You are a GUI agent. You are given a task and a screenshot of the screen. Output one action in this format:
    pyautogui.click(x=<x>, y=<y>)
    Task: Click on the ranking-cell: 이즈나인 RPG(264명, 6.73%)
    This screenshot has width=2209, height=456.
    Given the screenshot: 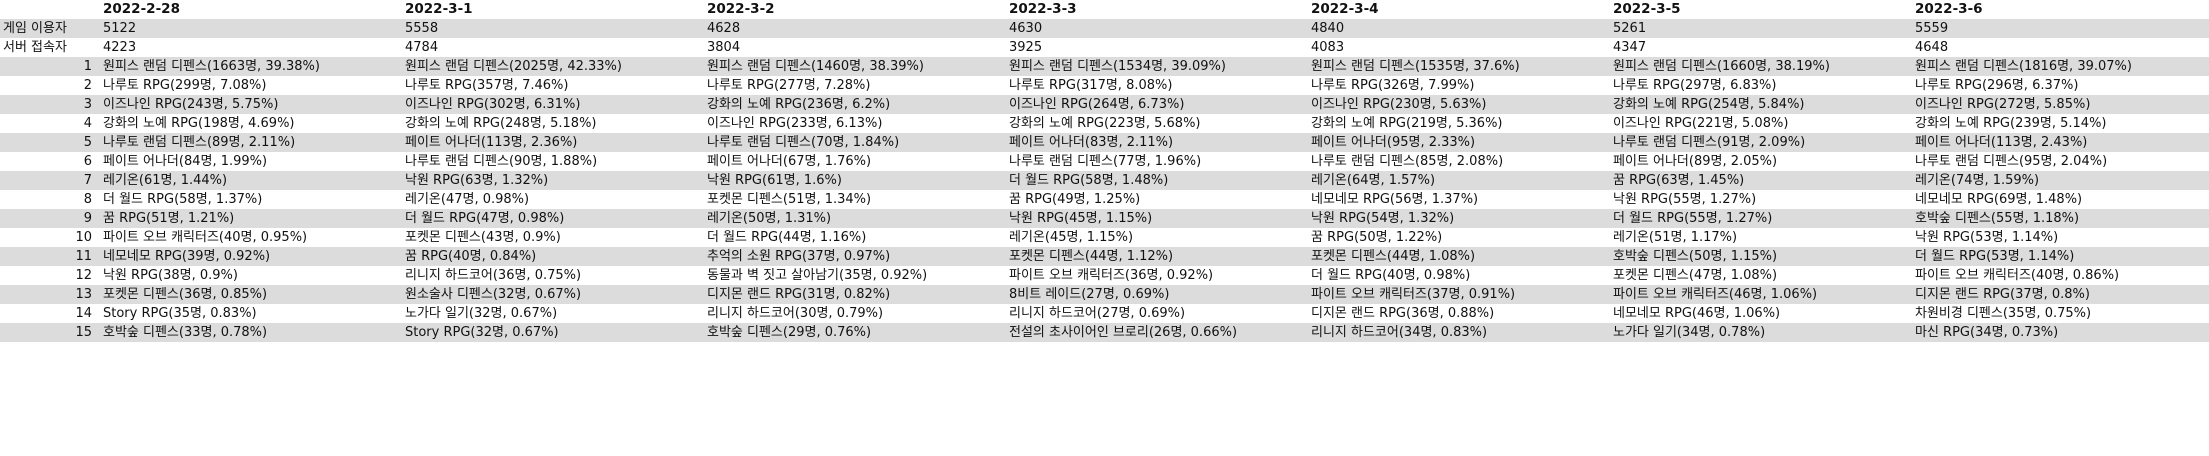 What is the action you would take?
    pyautogui.click(x=1155, y=104)
    